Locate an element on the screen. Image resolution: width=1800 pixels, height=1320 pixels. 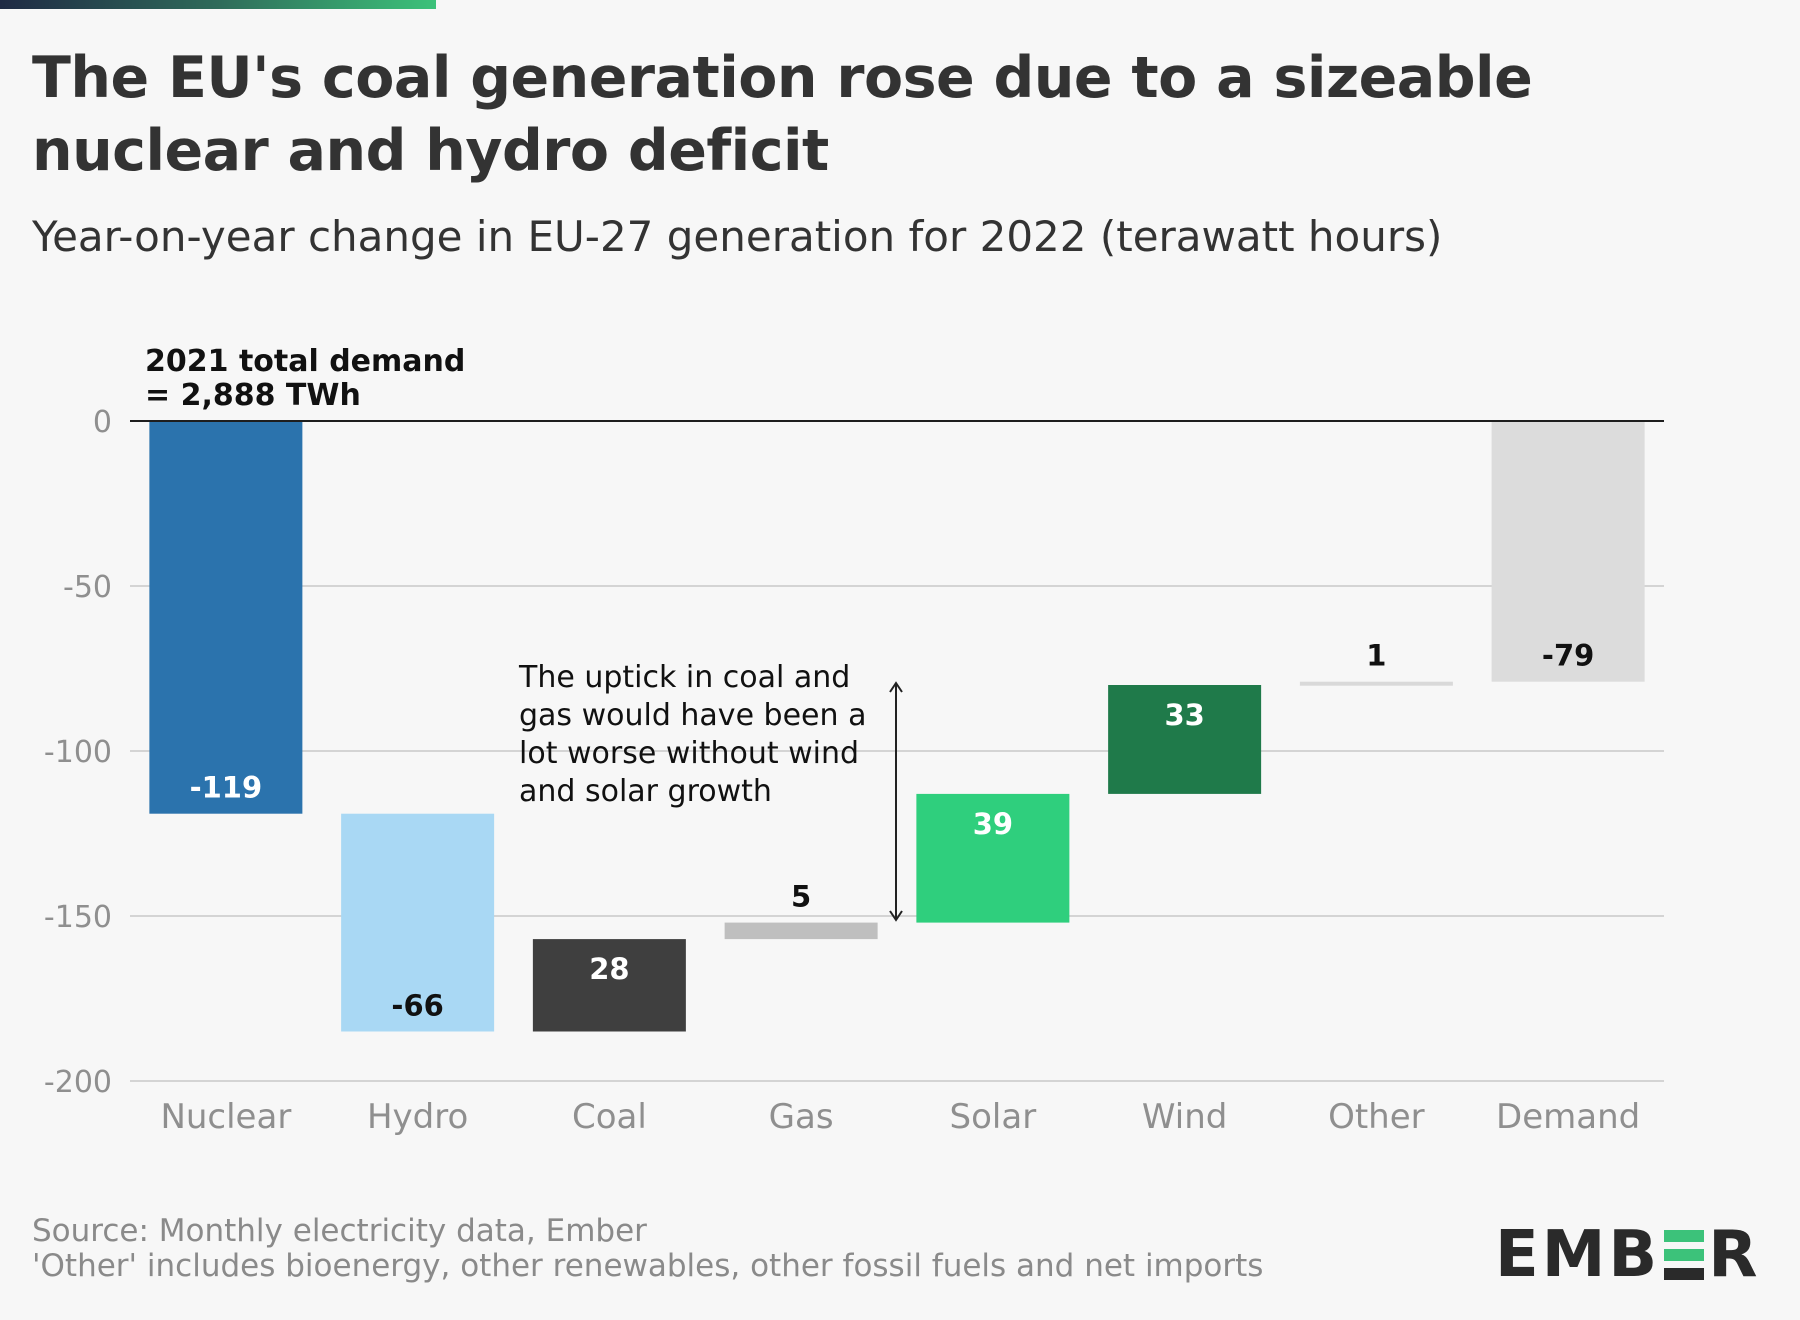
logo-e-mark is located at coordinates (1684, 1255).